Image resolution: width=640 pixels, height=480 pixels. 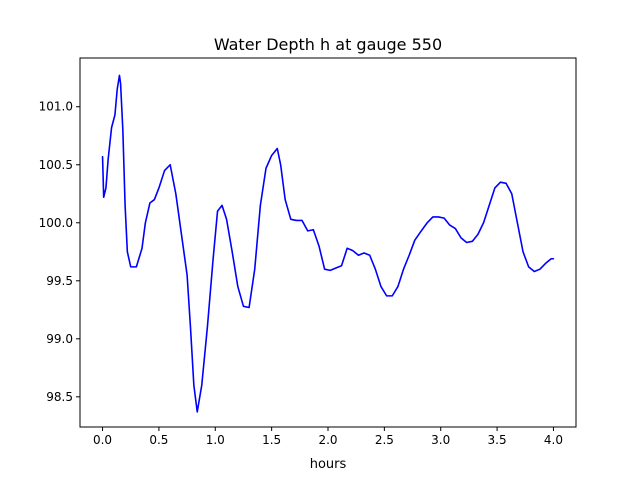 What do you see at coordinates (328, 44) in the screenshot?
I see `chart-title: Water Depth h at gauge 550` at bounding box center [328, 44].